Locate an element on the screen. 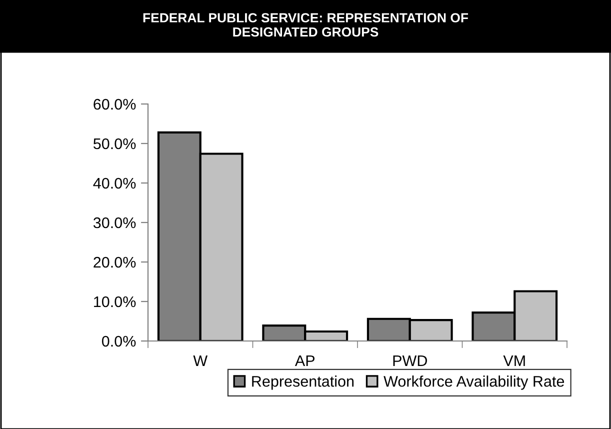 Image resolution: width=611 pixels, height=429 pixels. x-tick-label: AP is located at coordinates (304, 360).